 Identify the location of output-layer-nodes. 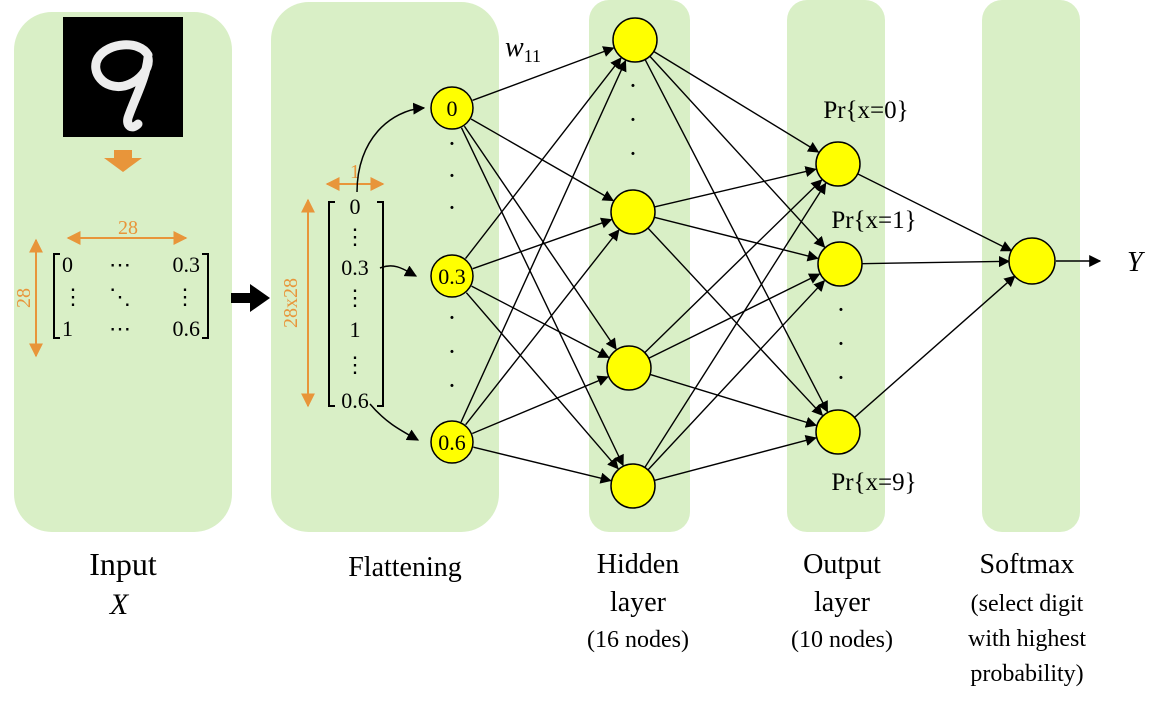
(839, 298).